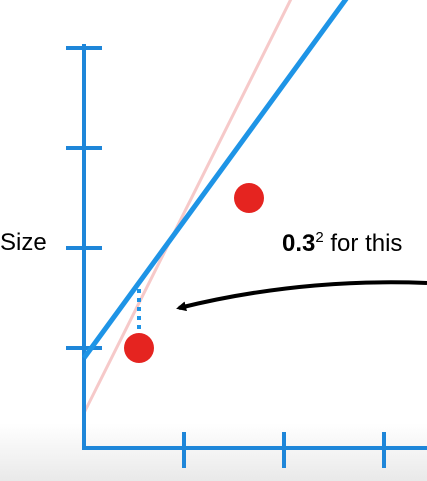 The height and width of the screenshot is (481, 427). Describe the element at coordinates (23, 242) in the screenshot. I see `y-axis-label: Size` at that location.